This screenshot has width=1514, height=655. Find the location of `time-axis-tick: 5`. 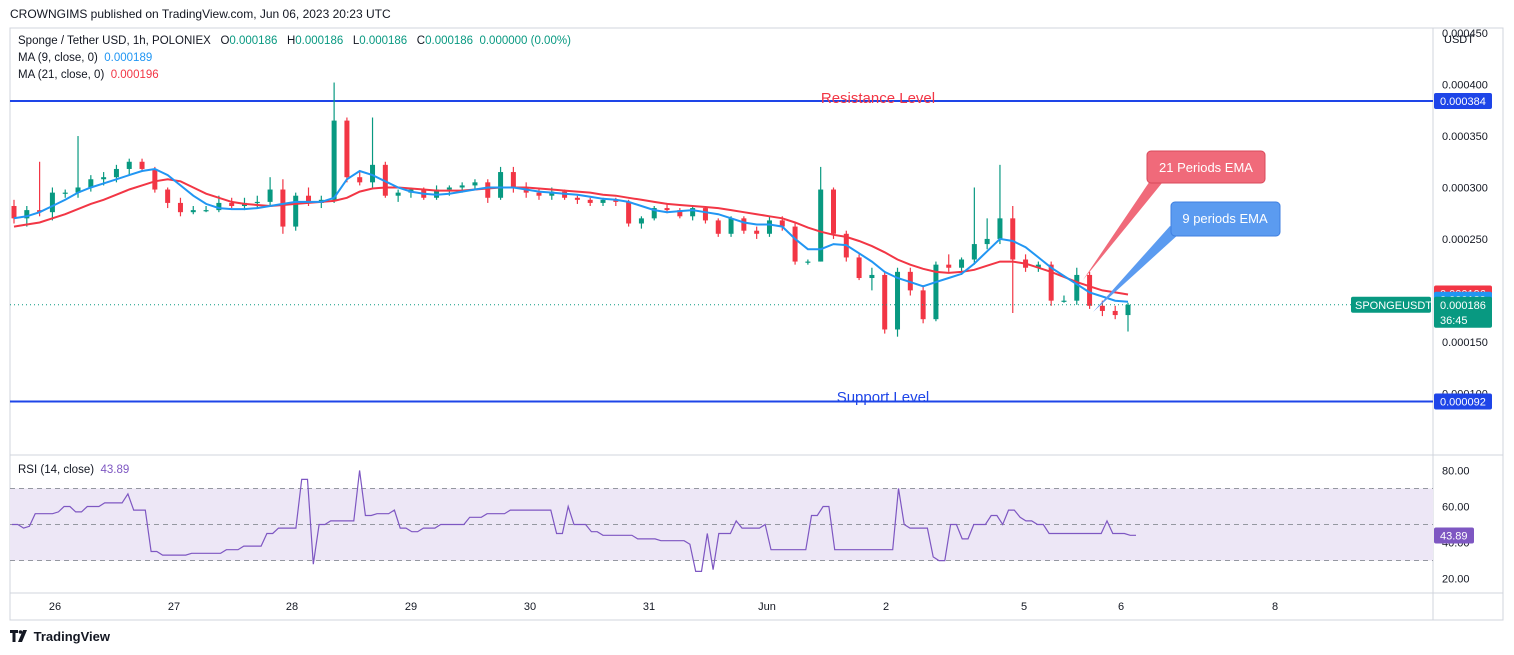

time-axis-tick: 5 is located at coordinates (1024, 607).